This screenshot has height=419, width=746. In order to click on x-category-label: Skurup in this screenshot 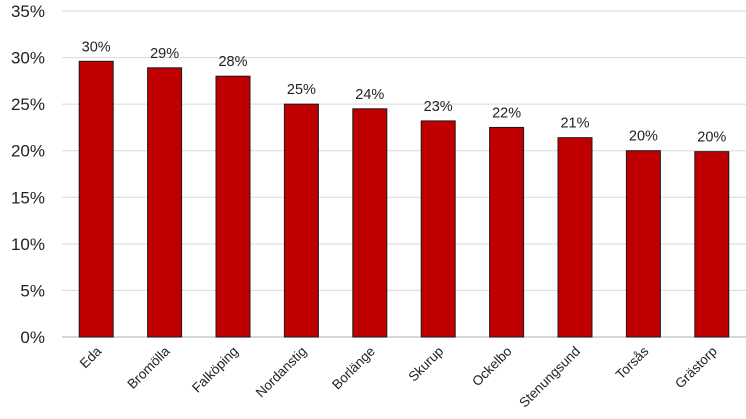, I will do `click(425, 364)`.